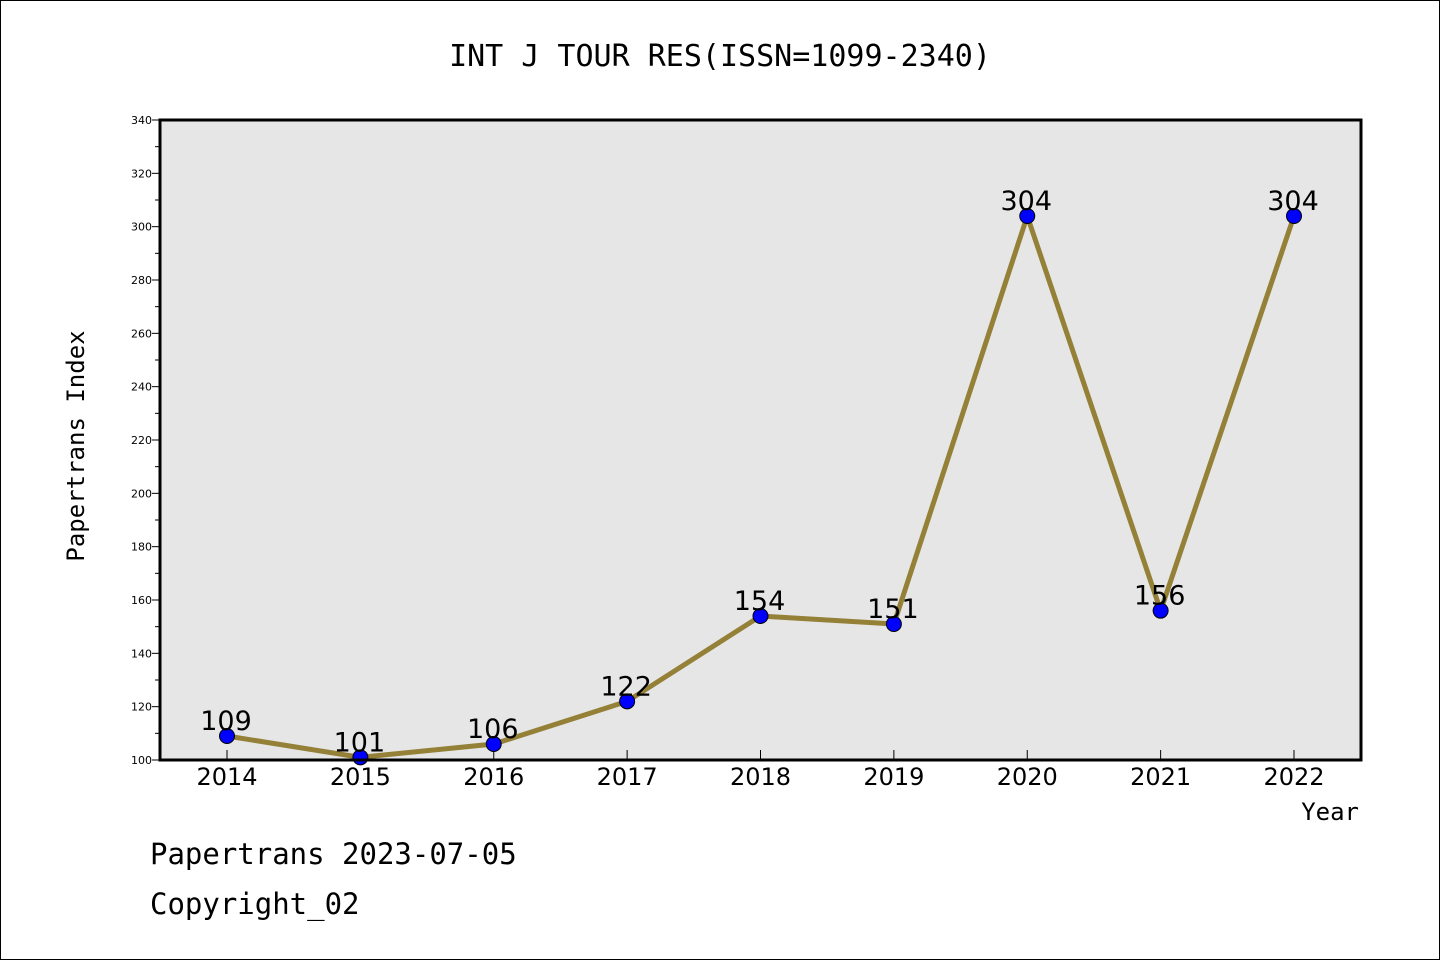 This screenshot has width=1440, height=960. Describe the element at coordinates (141, 280) in the screenshot. I see `y-tick-label: 280` at that location.